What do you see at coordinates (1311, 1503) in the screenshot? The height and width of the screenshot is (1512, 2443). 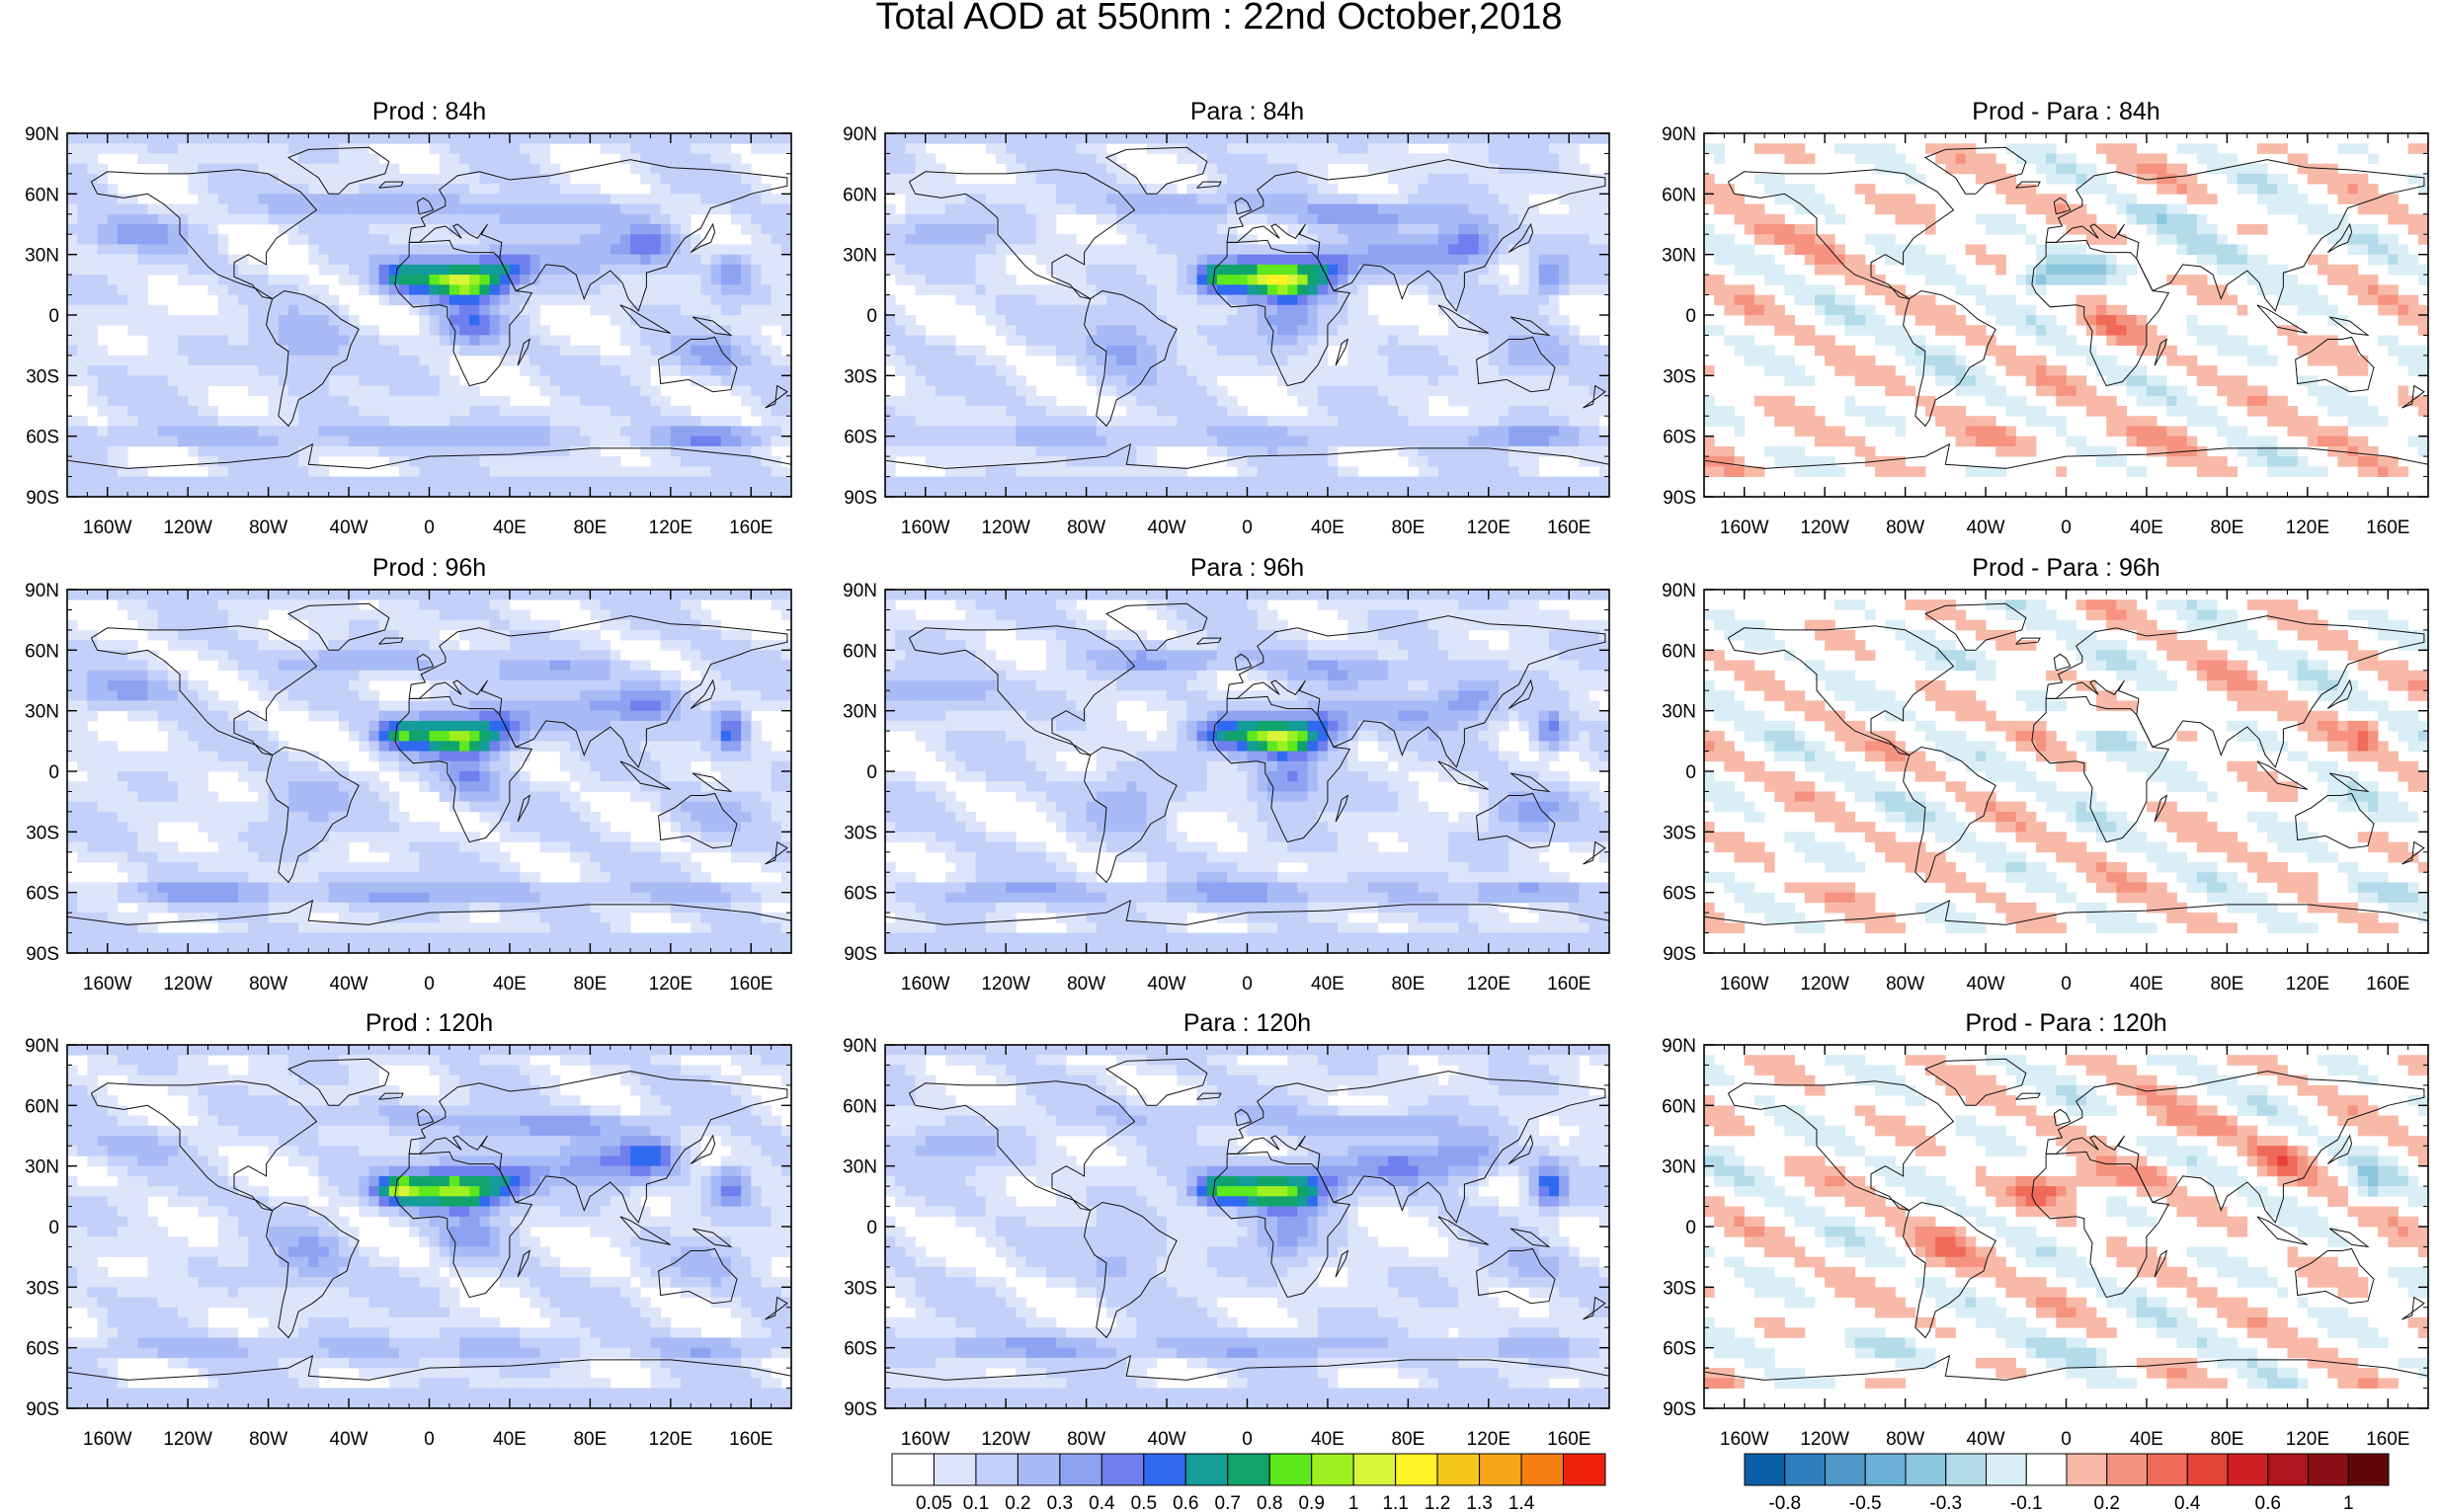 I see `colorbar-label: 0.9` at bounding box center [1311, 1503].